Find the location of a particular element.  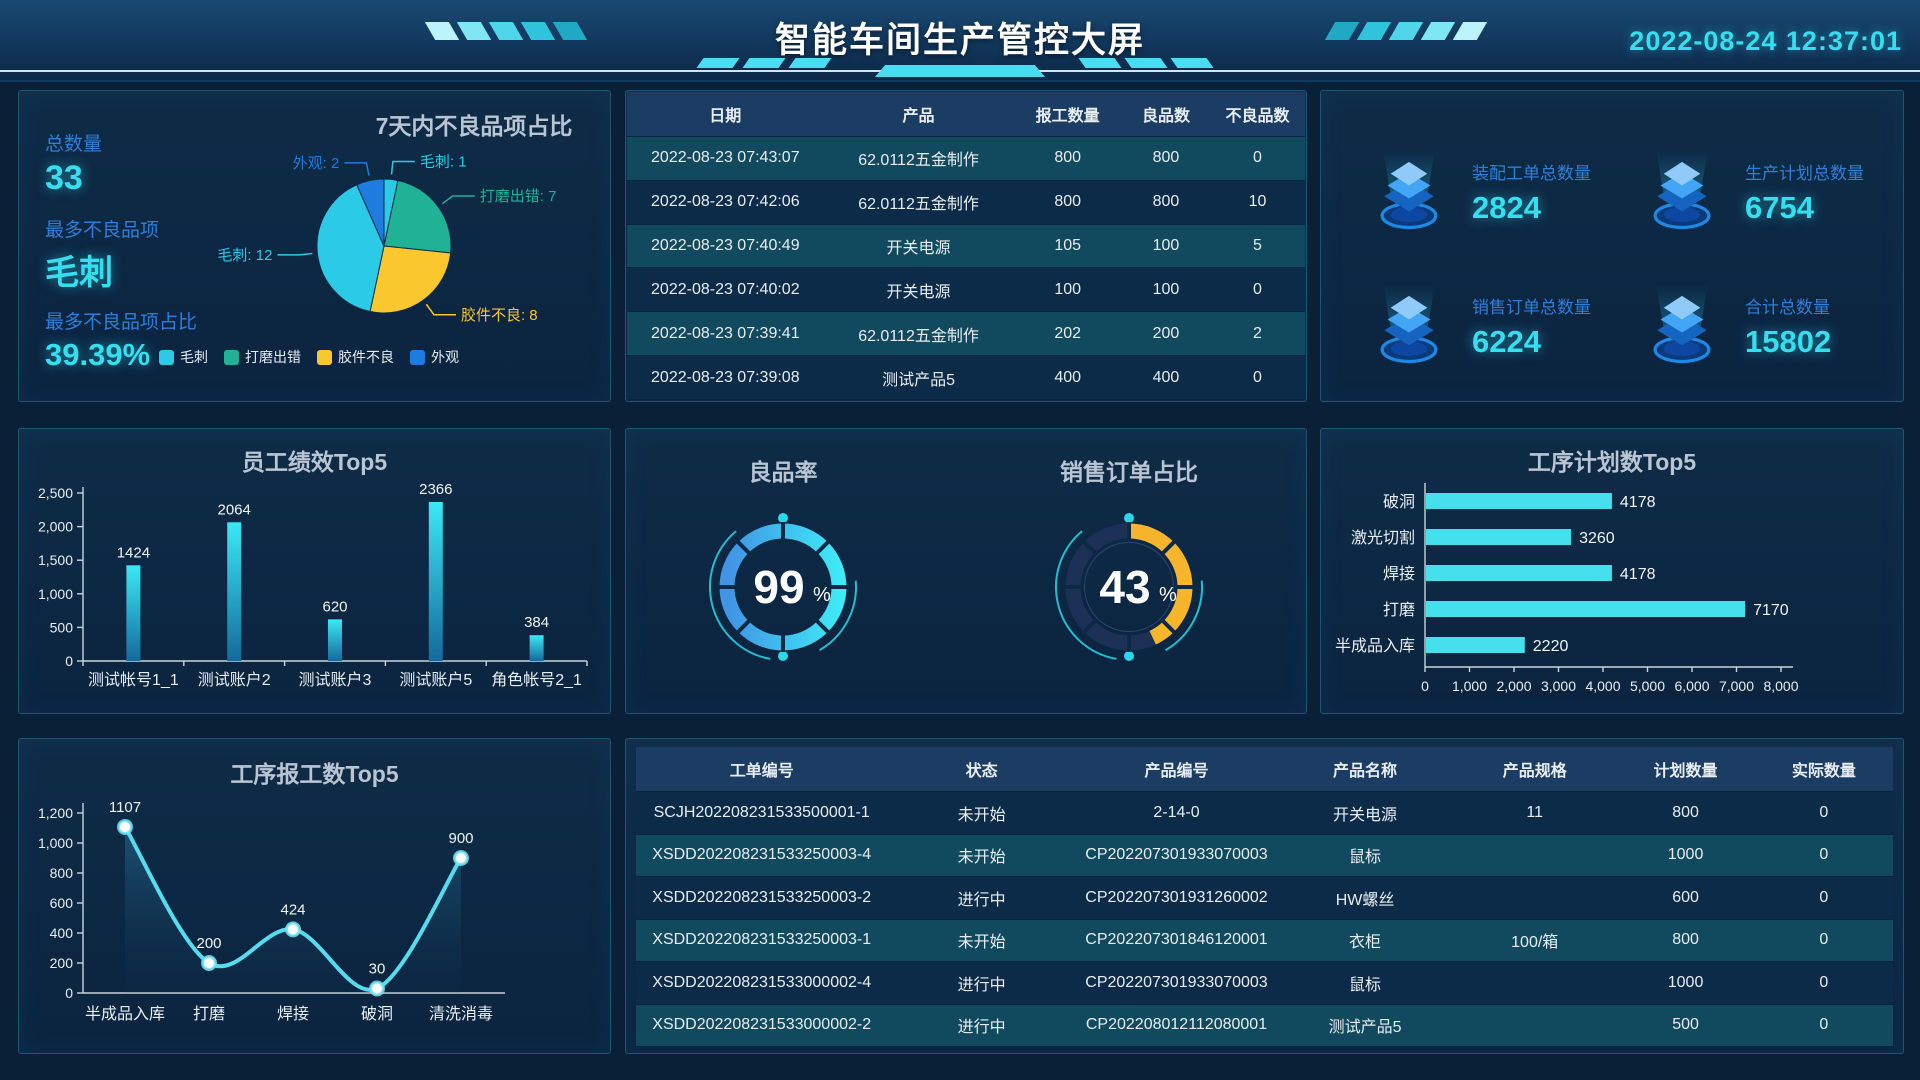

legend-item: 毛刺 is located at coordinates (183, 357).